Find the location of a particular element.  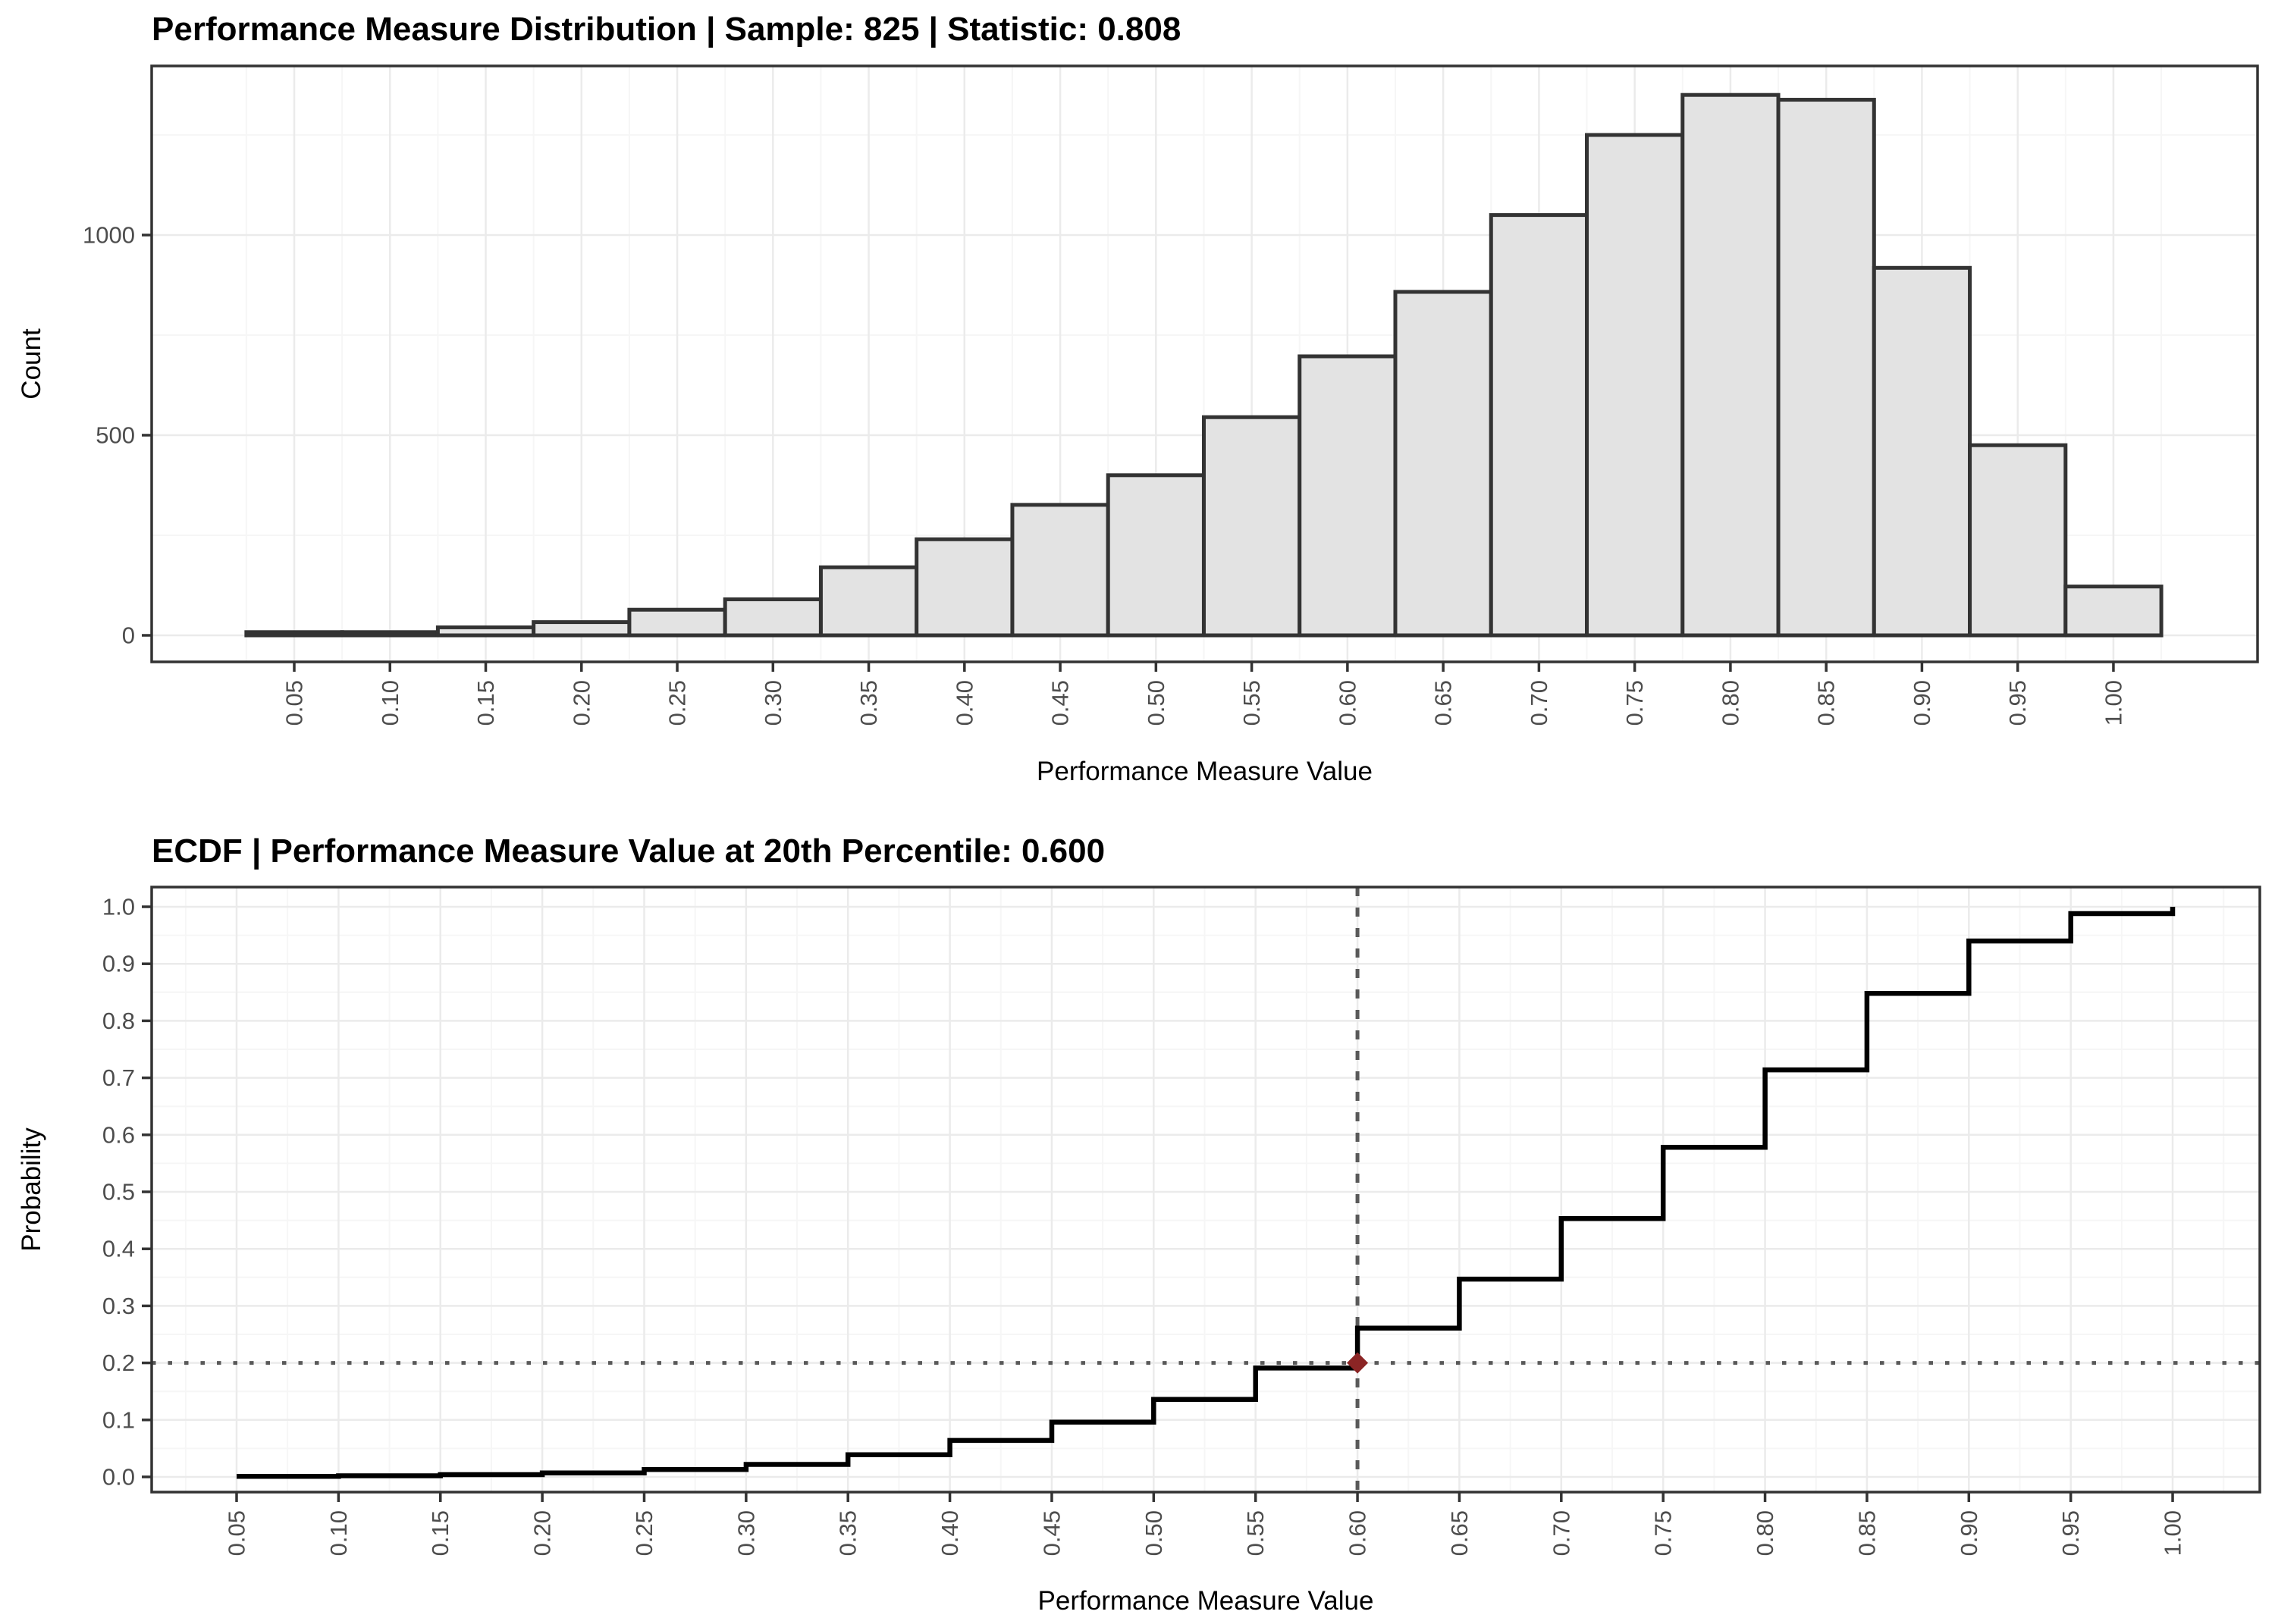

histogram-y-axis-title: Count is located at coordinates (31, 364).